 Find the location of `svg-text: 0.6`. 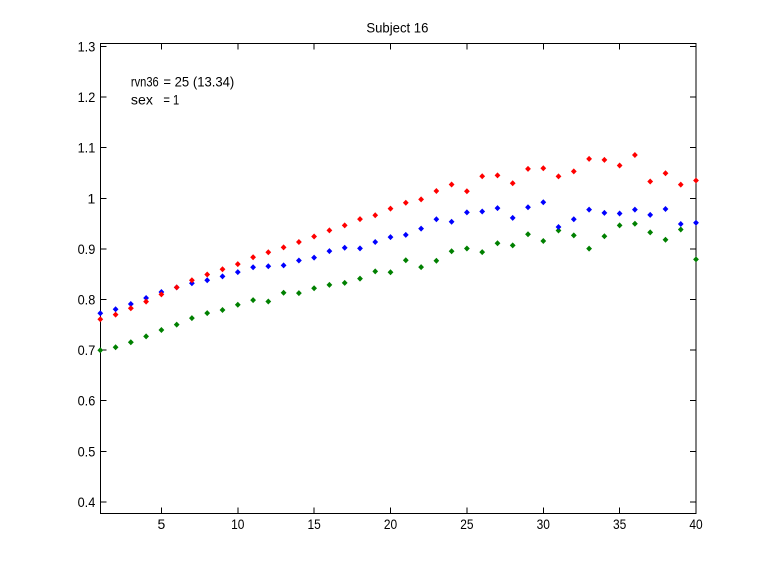

svg-text: 0.6 is located at coordinates (87, 401).